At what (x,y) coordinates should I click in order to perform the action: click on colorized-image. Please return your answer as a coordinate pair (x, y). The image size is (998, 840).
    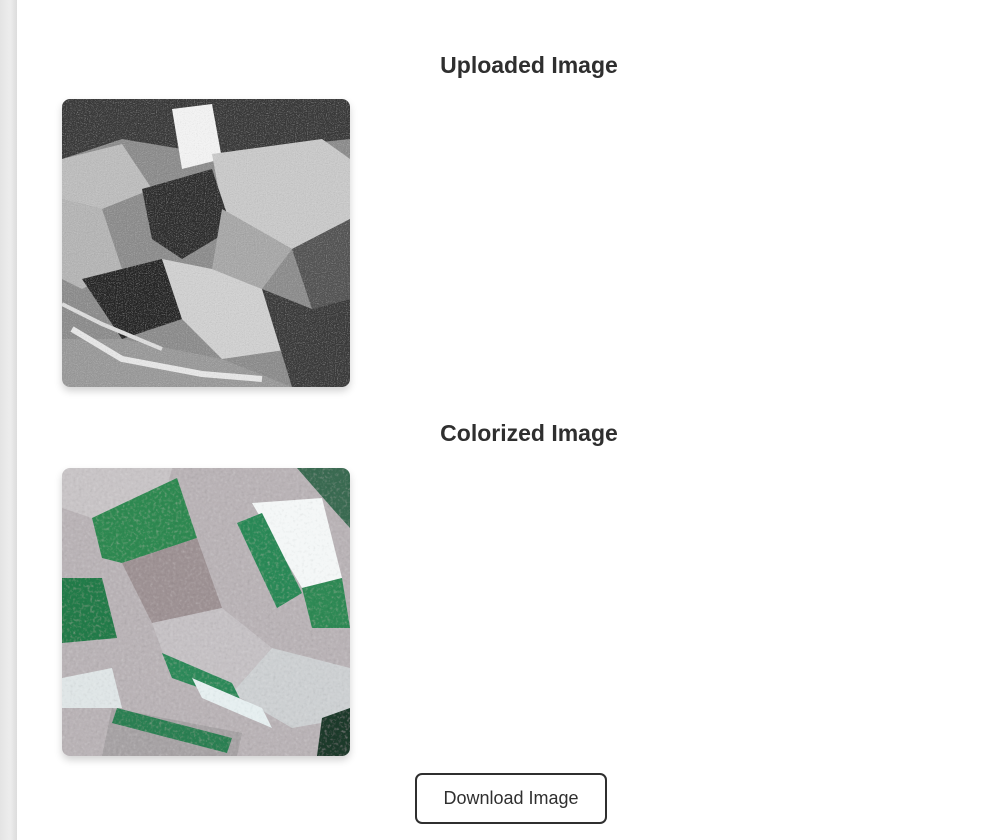
    Looking at the image, I should click on (206, 612).